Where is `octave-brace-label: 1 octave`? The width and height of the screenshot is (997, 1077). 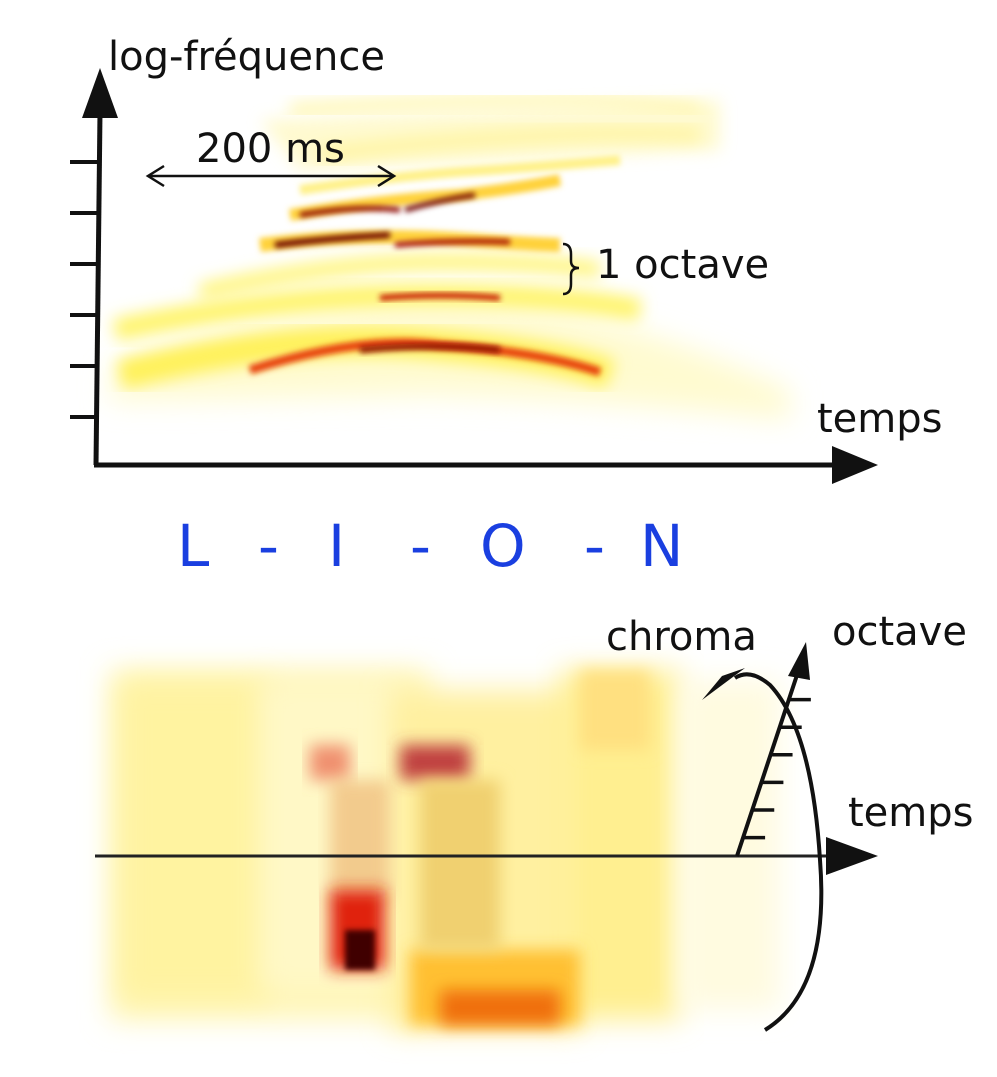 octave-brace-label: 1 octave is located at coordinates (682, 265).